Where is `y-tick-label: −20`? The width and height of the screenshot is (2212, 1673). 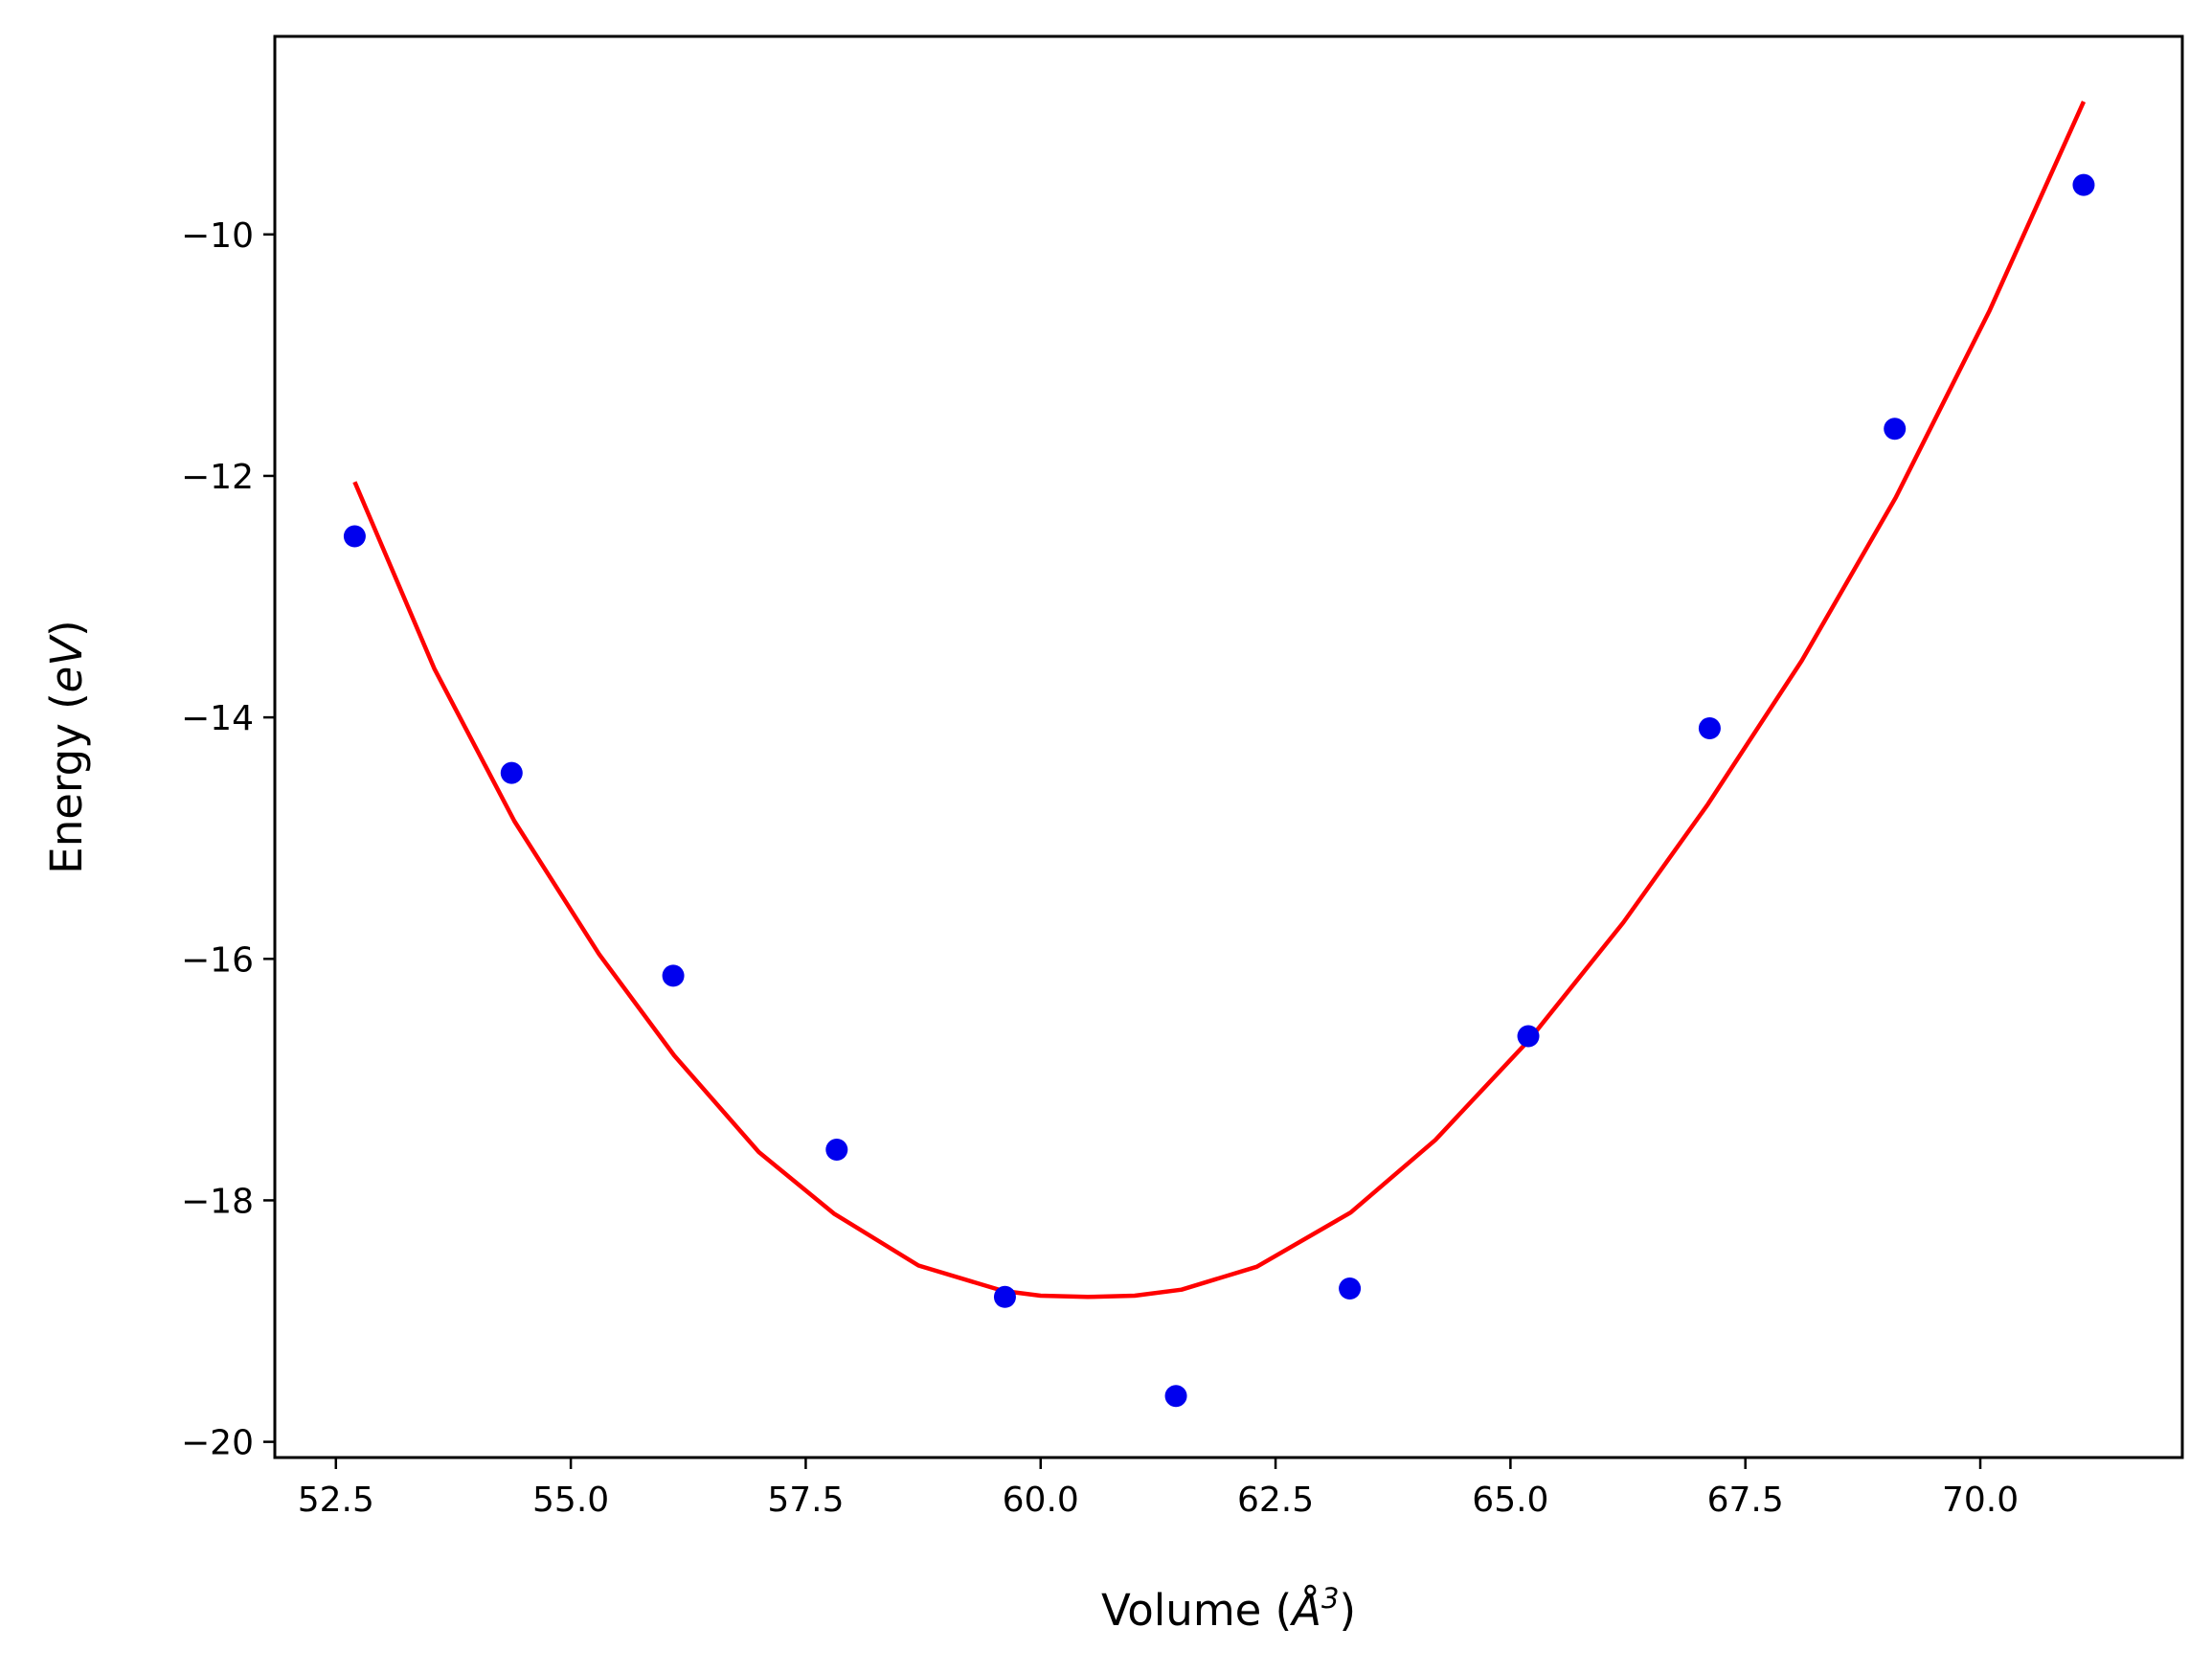 y-tick-label: −20 is located at coordinates (217, 1443).